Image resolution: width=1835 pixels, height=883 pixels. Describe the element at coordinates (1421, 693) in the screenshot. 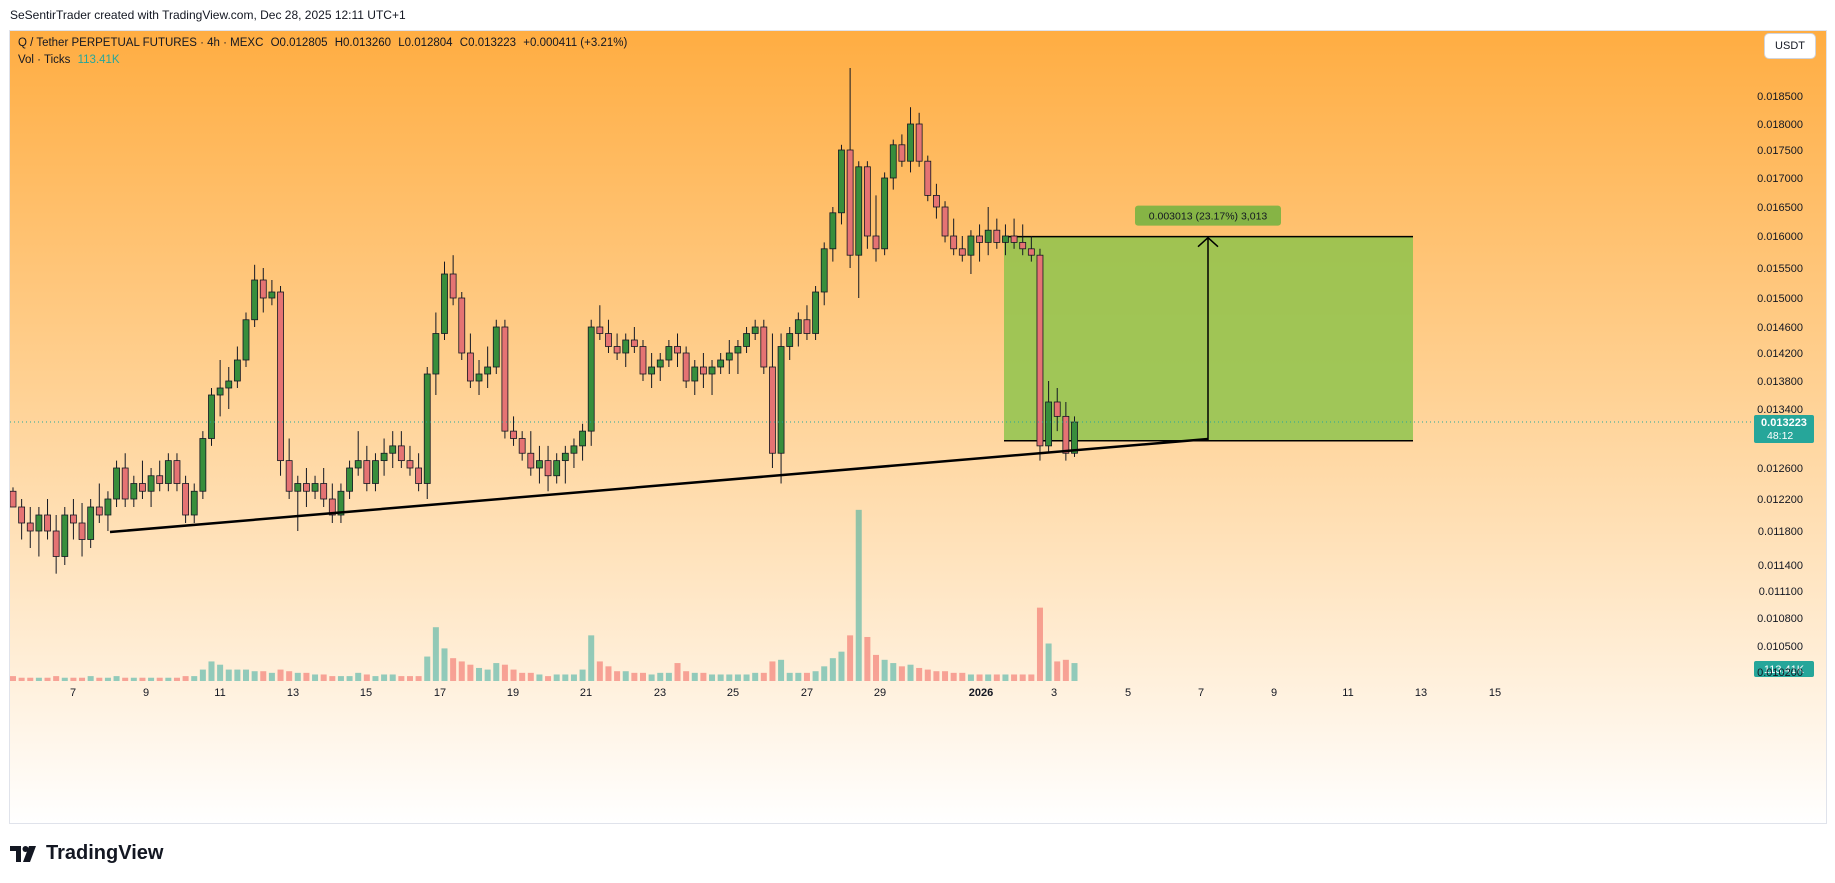

I see `x-tick-label: 13` at that location.